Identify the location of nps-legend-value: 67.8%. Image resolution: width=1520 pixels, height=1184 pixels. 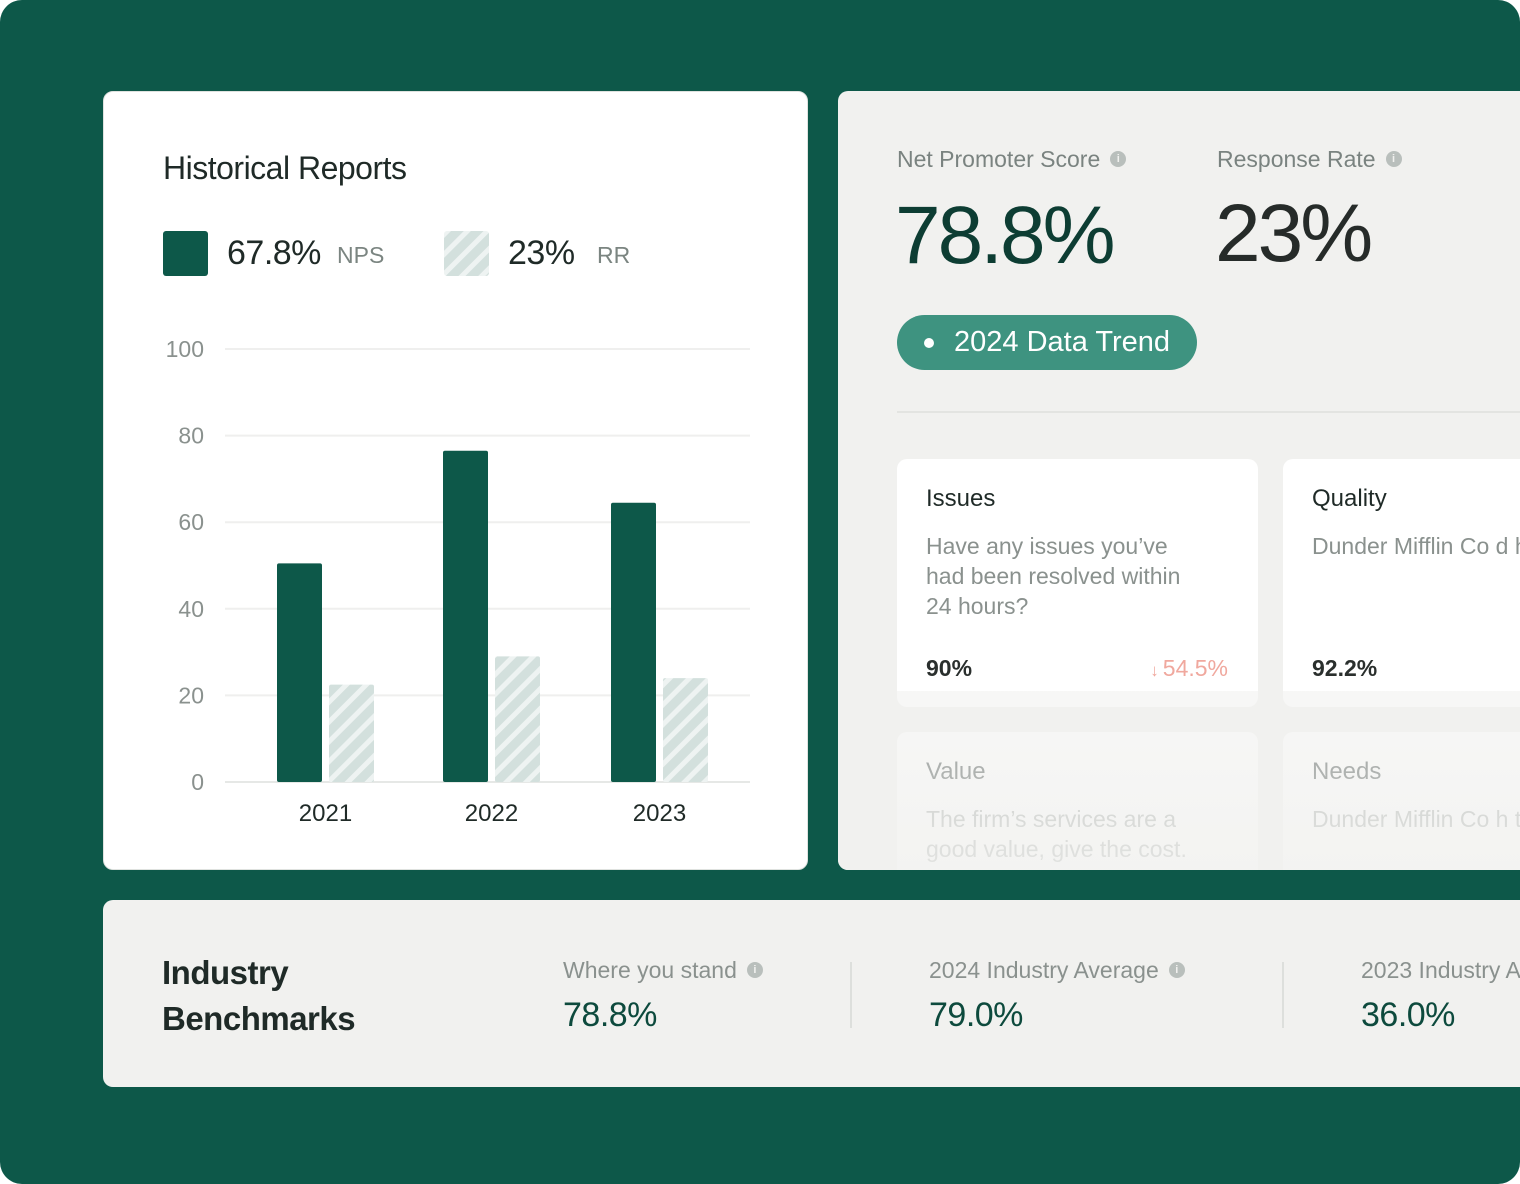
(274, 253).